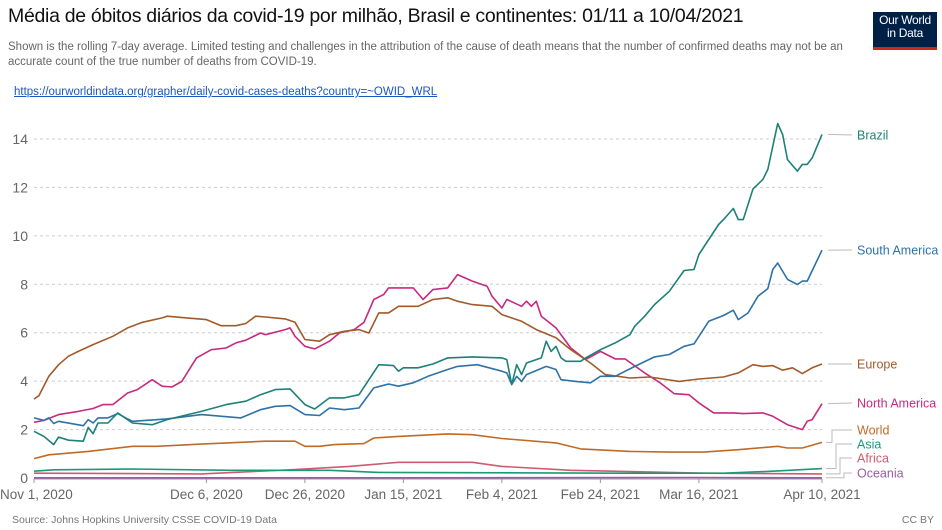 The width and height of the screenshot is (942, 530). What do you see at coordinates (36, 494) in the screenshot?
I see `x-tick-label: Nov 1, 2020` at bounding box center [36, 494].